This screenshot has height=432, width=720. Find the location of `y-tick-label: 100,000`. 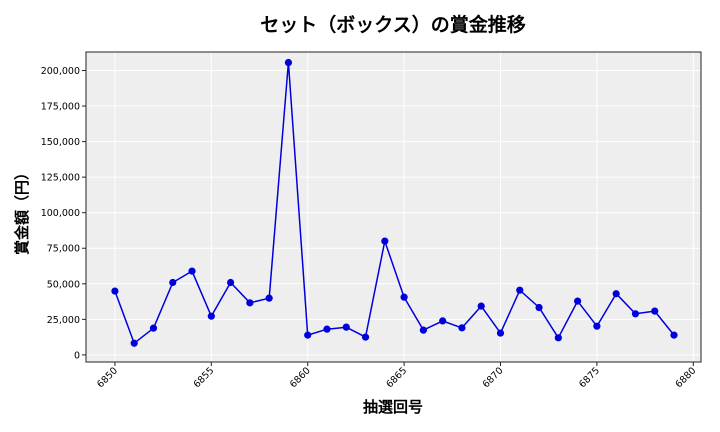

y-tick-label: 100,000 is located at coordinates (60, 213).